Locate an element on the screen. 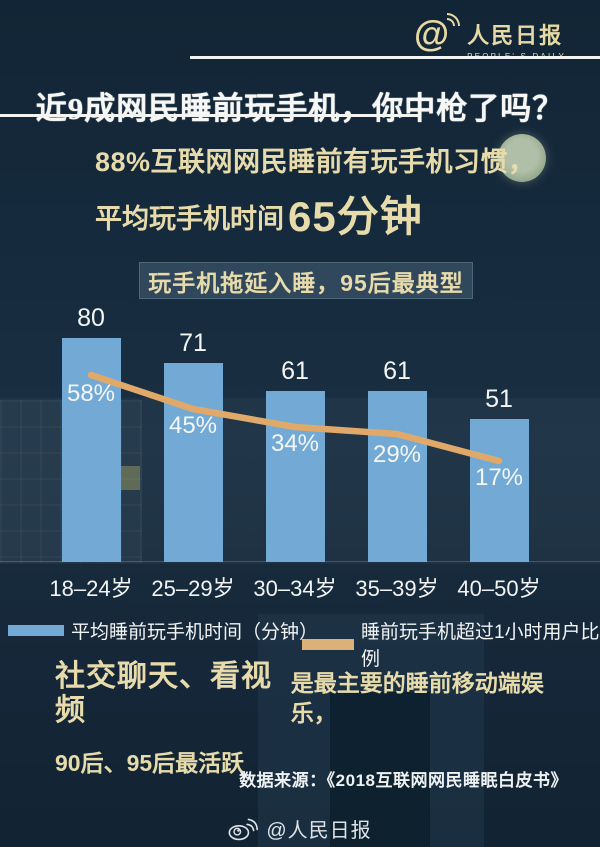  intro-line2-highlight: 65分钟 is located at coordinates (355, 216).